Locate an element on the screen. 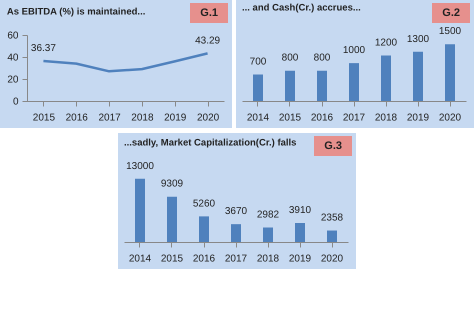  y-tick-label: 60 is located at coordinates (13, 36).